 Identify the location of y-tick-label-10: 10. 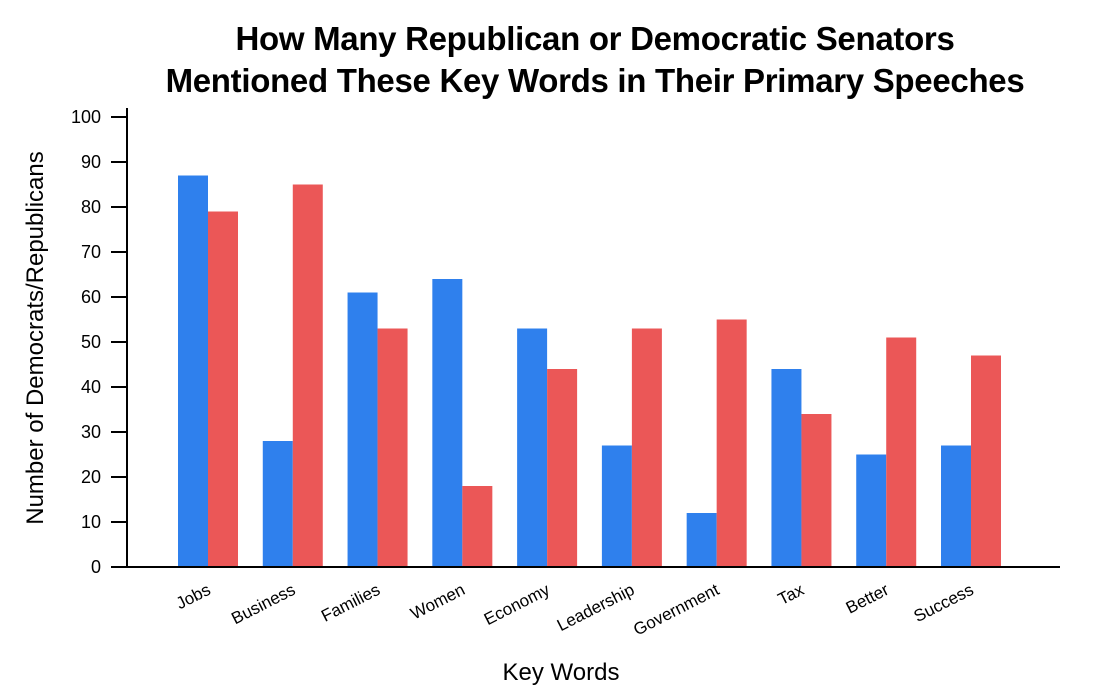
(91, 522).